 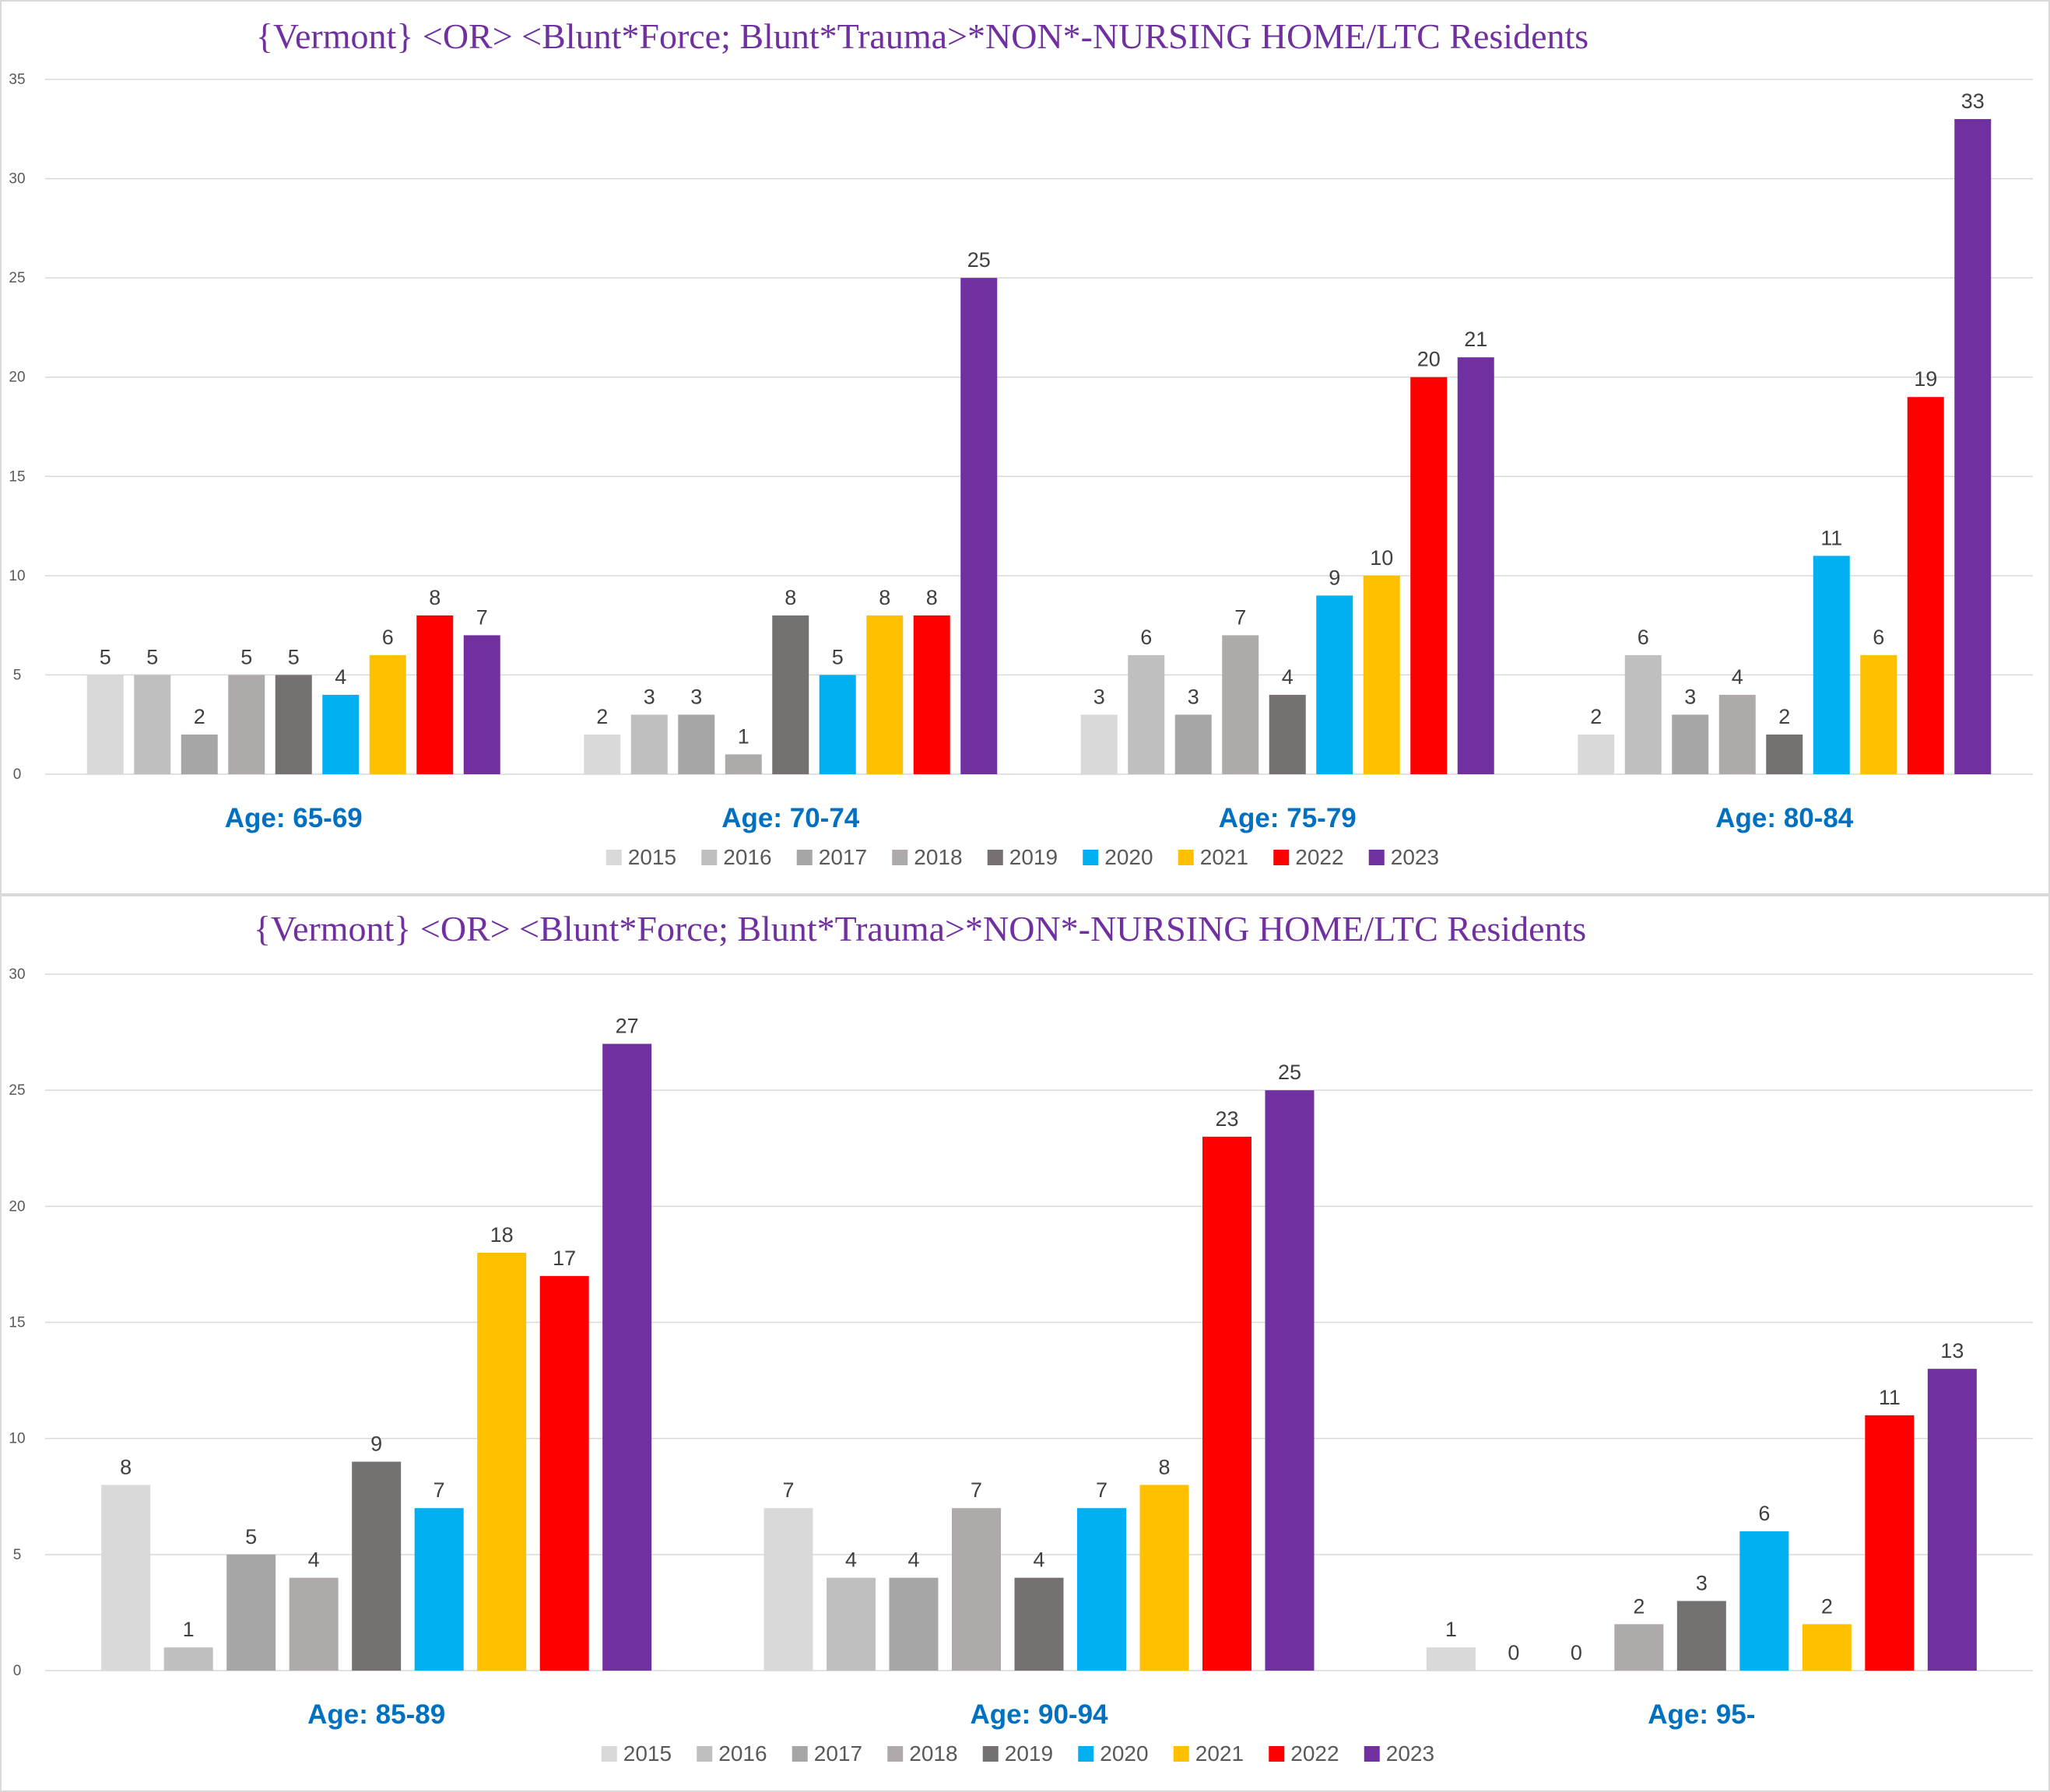 What do you see at coordinates (17, 179) in the screenshot?
I see `y-tick-label: 30` at bounding box center [17, 179].